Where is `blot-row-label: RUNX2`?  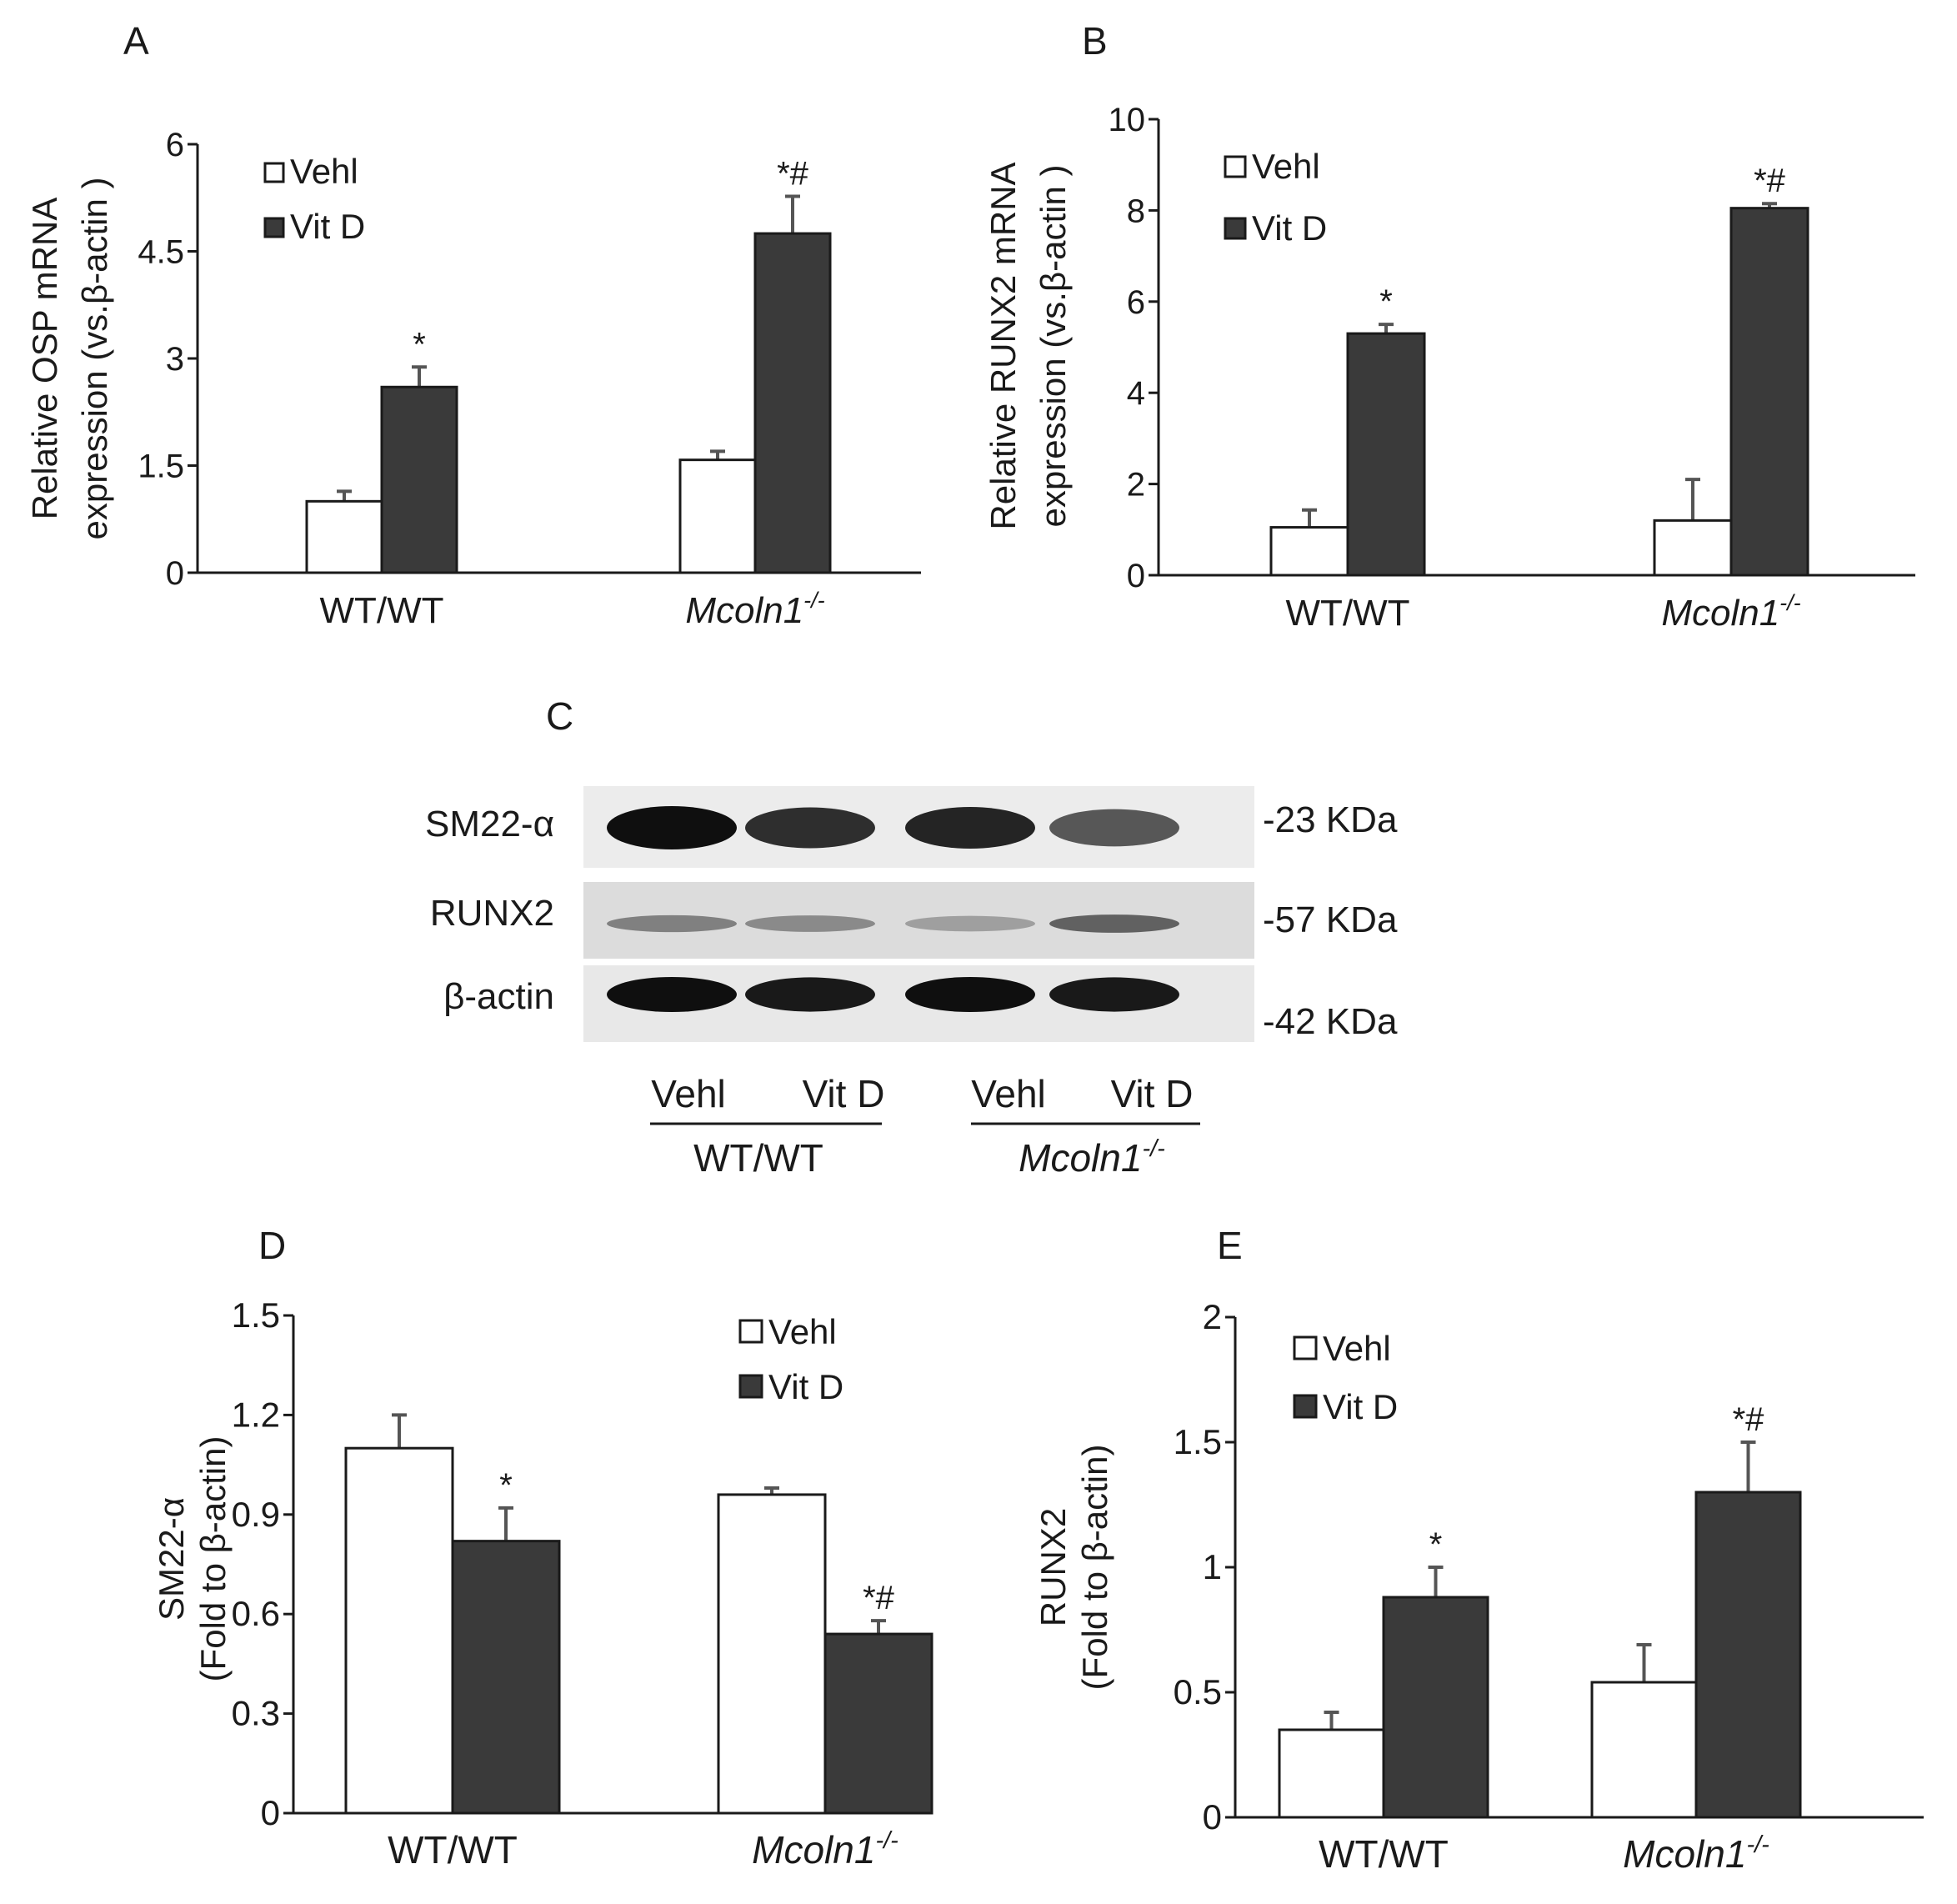 blot-row-label: RUNX2 is located at coordinates (492, 913).